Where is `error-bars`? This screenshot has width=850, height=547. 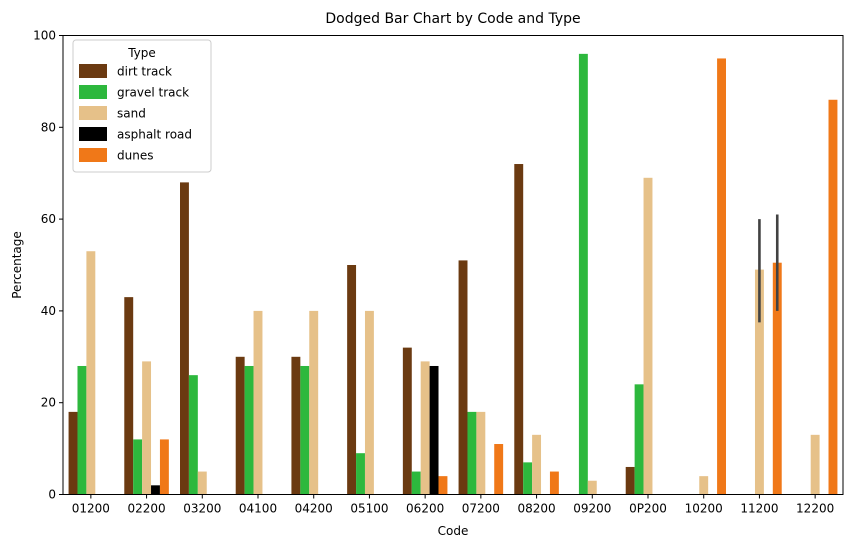
error-bars is located at coordinates (768, 268).